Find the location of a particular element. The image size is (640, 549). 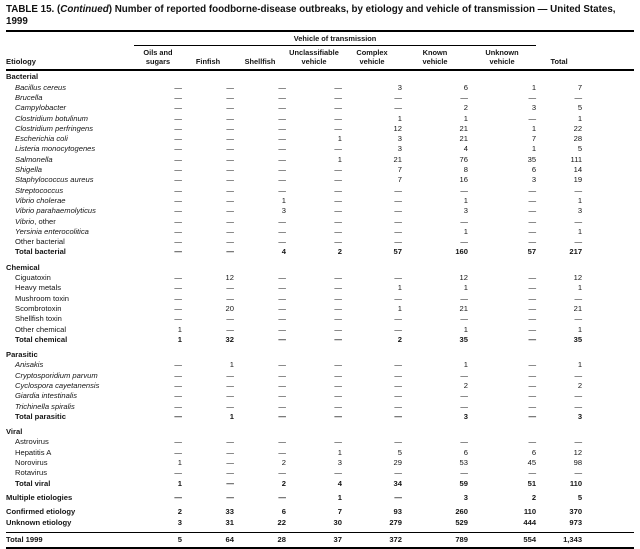

value-cell: 12 is located at coordinates (578, 278).